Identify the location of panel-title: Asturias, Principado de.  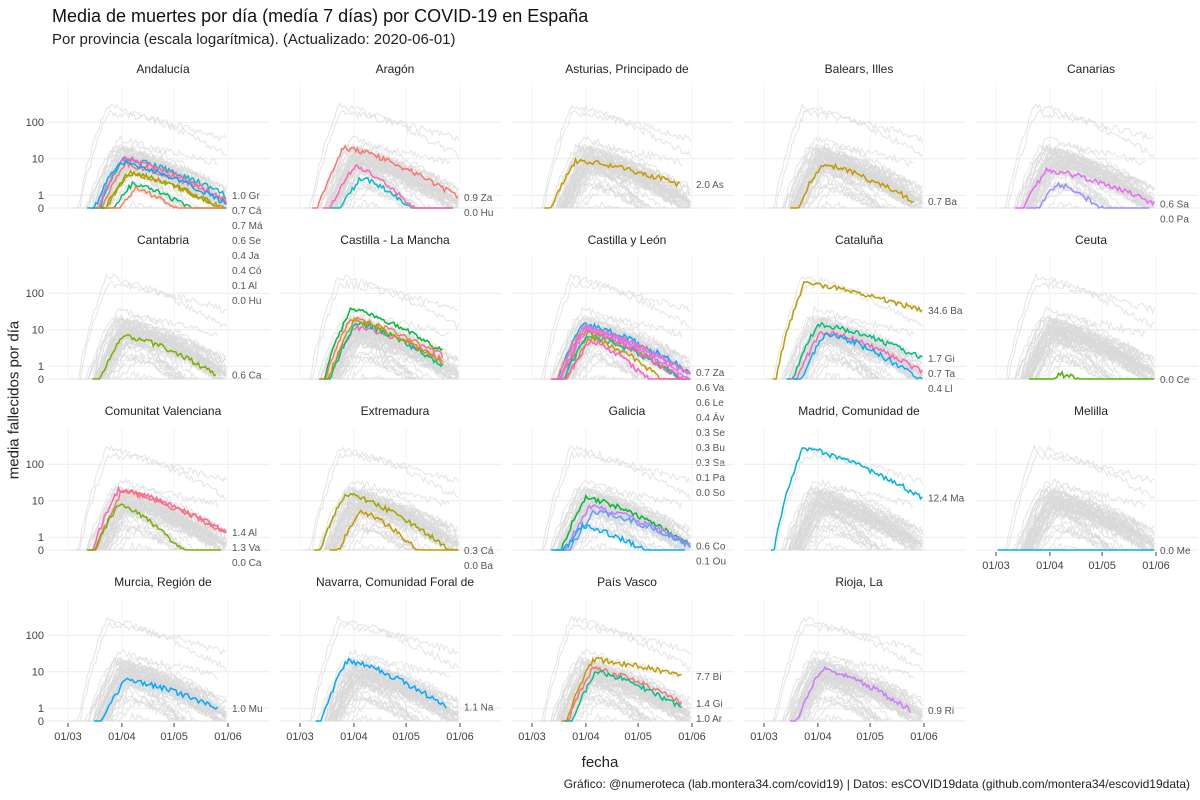
(627, 69).